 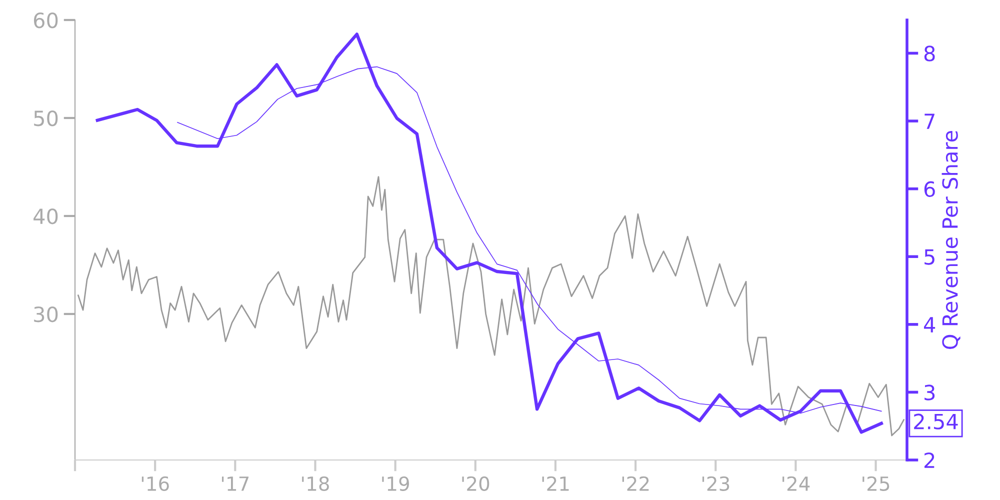 What do you see at coordinates (796, 483) in the screenshot?
I see `x-tick-label: '24` at bounding box center [796, 483].